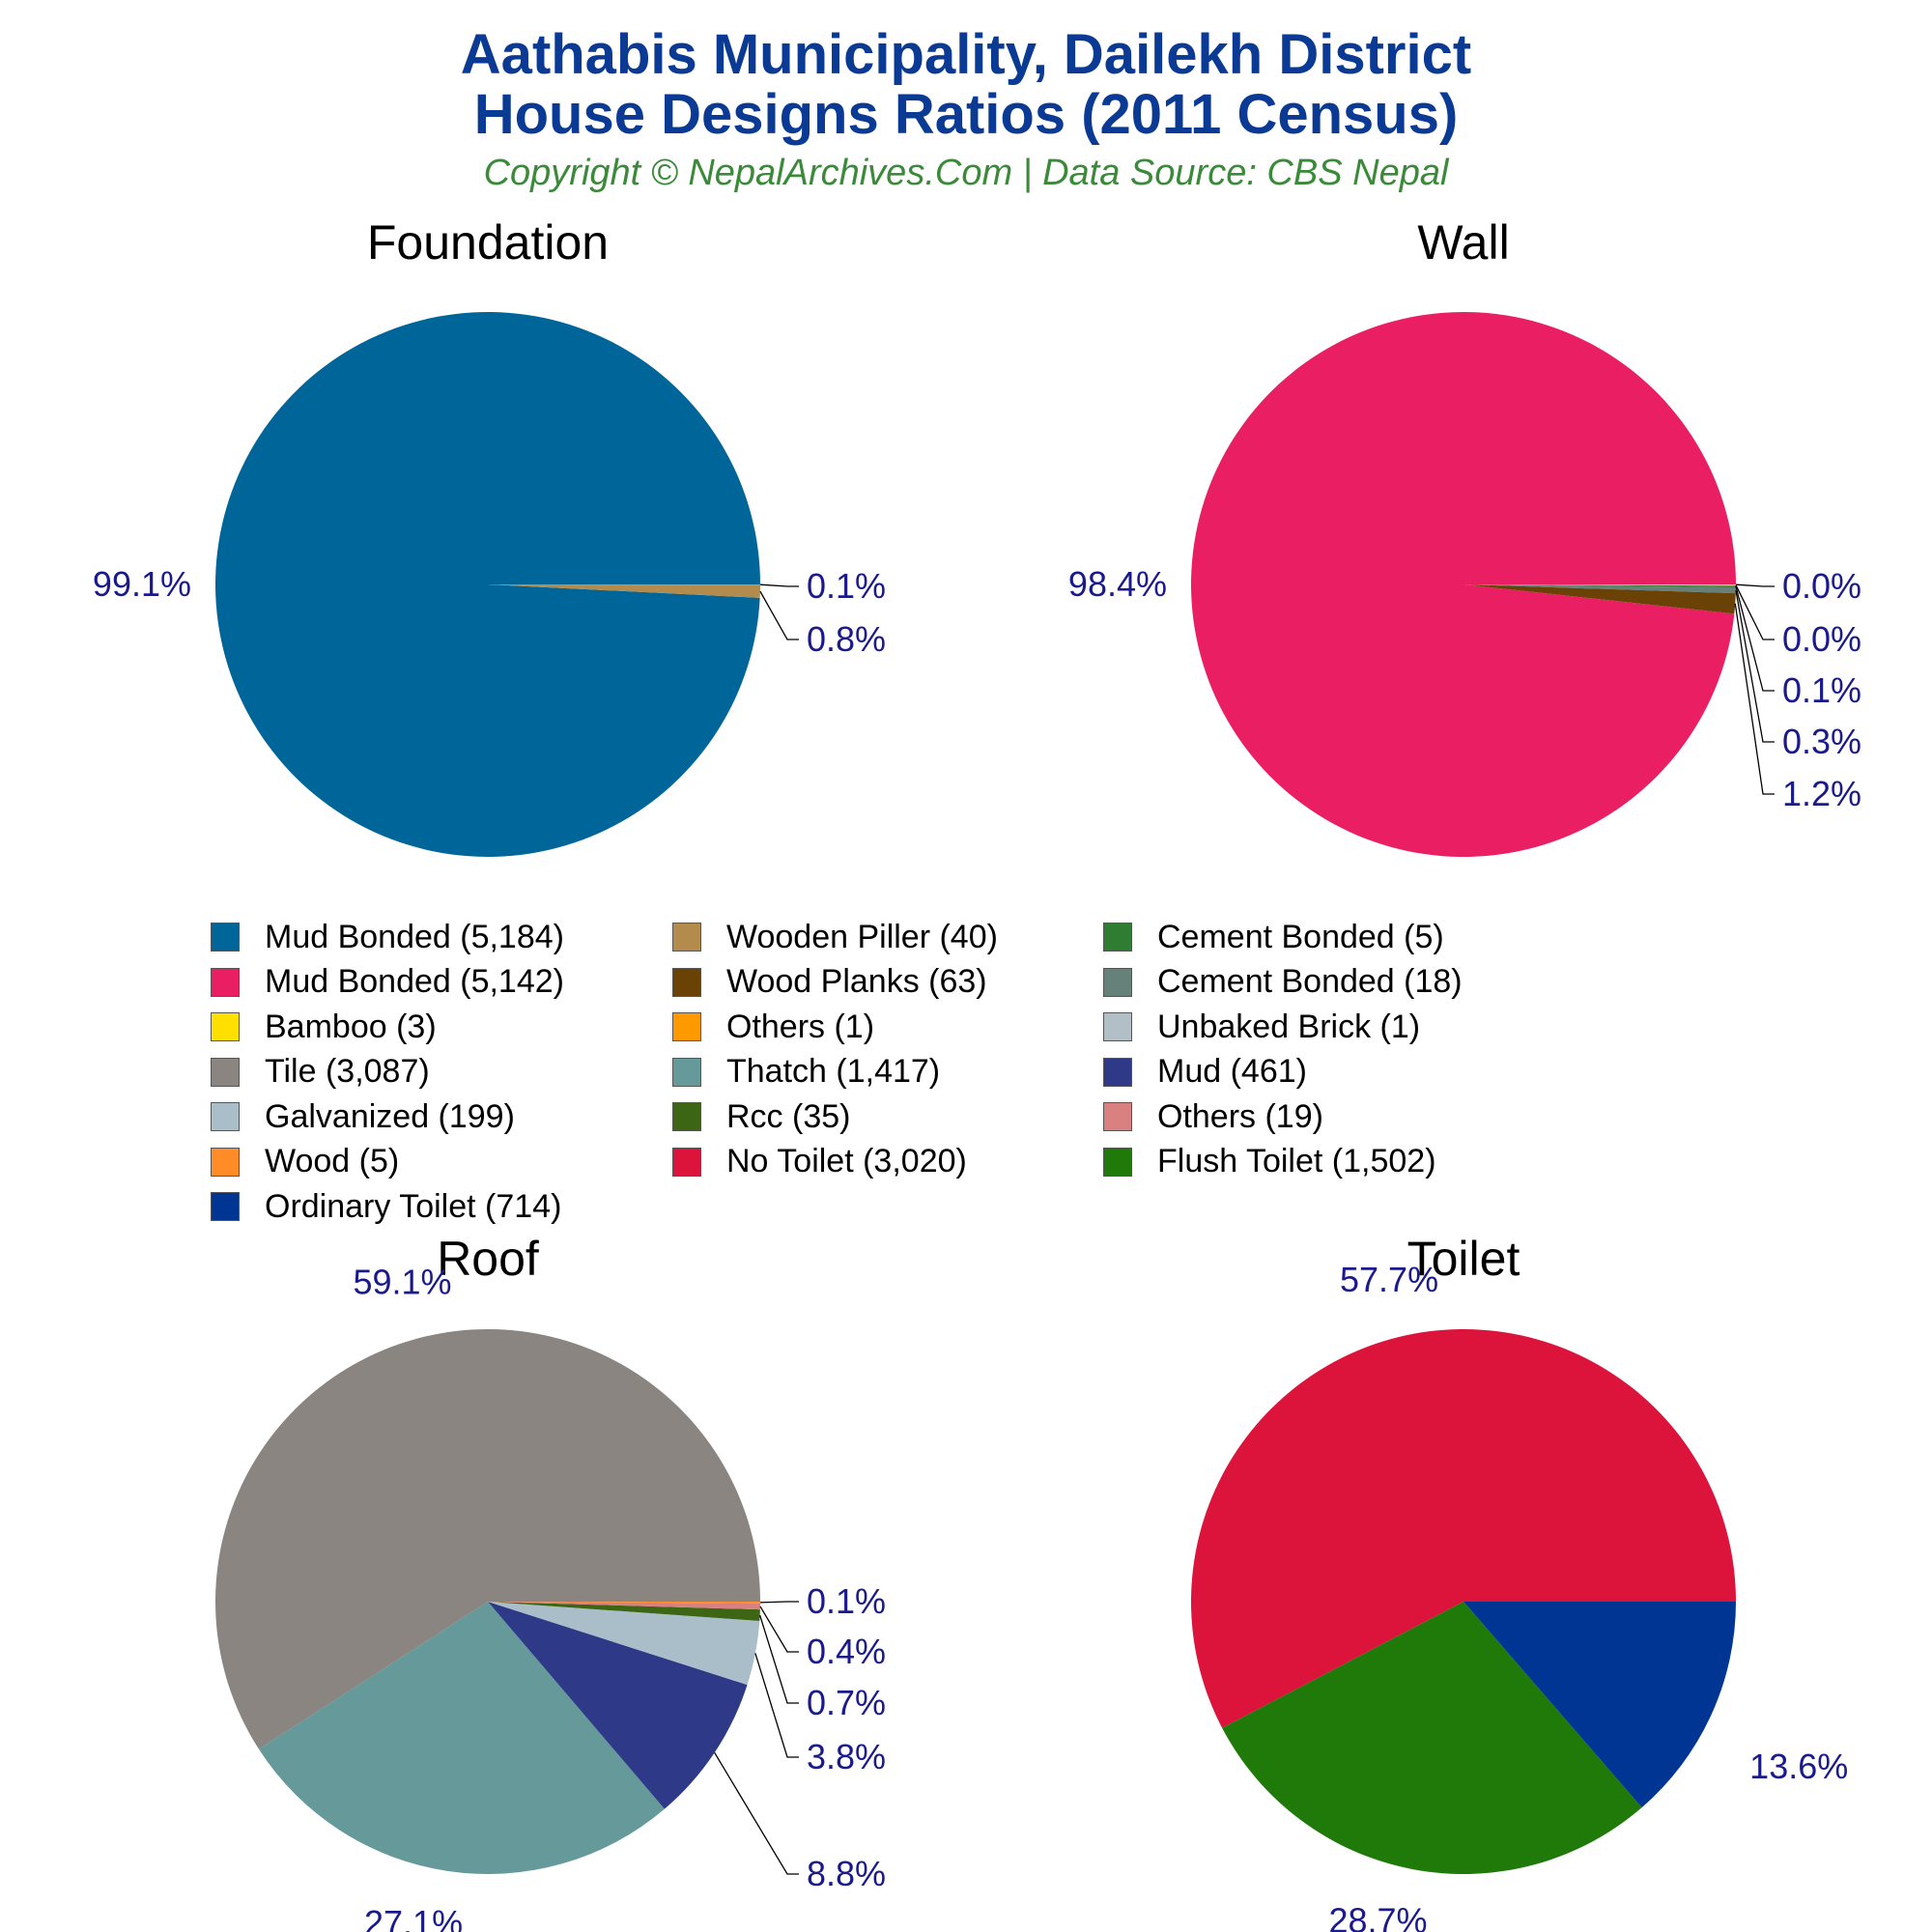 Image resolution: width=1932 pixels, height=1932 pixels. I want to click on legend-item: Galvanized (199), so click(363, 1116).